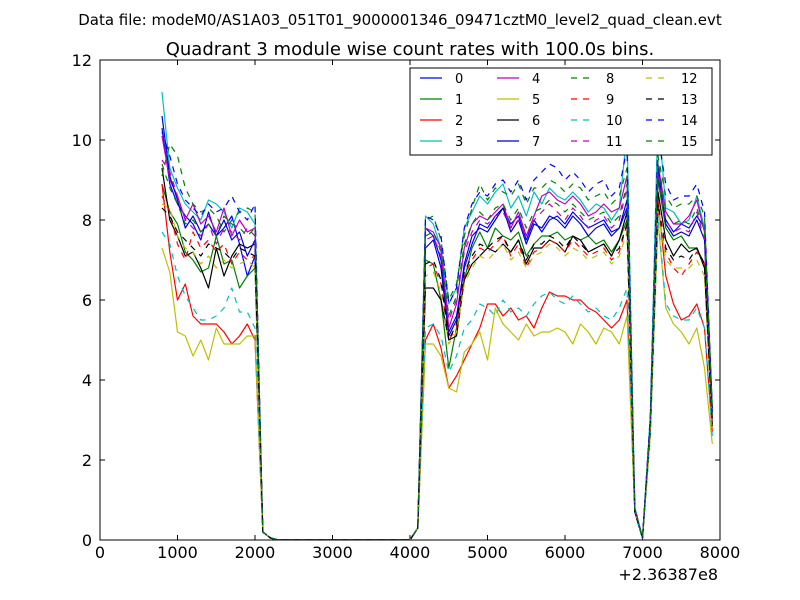 This screenshot has height=600, width=800. I want to click on legend-label-11: 11, so click(614, 142).